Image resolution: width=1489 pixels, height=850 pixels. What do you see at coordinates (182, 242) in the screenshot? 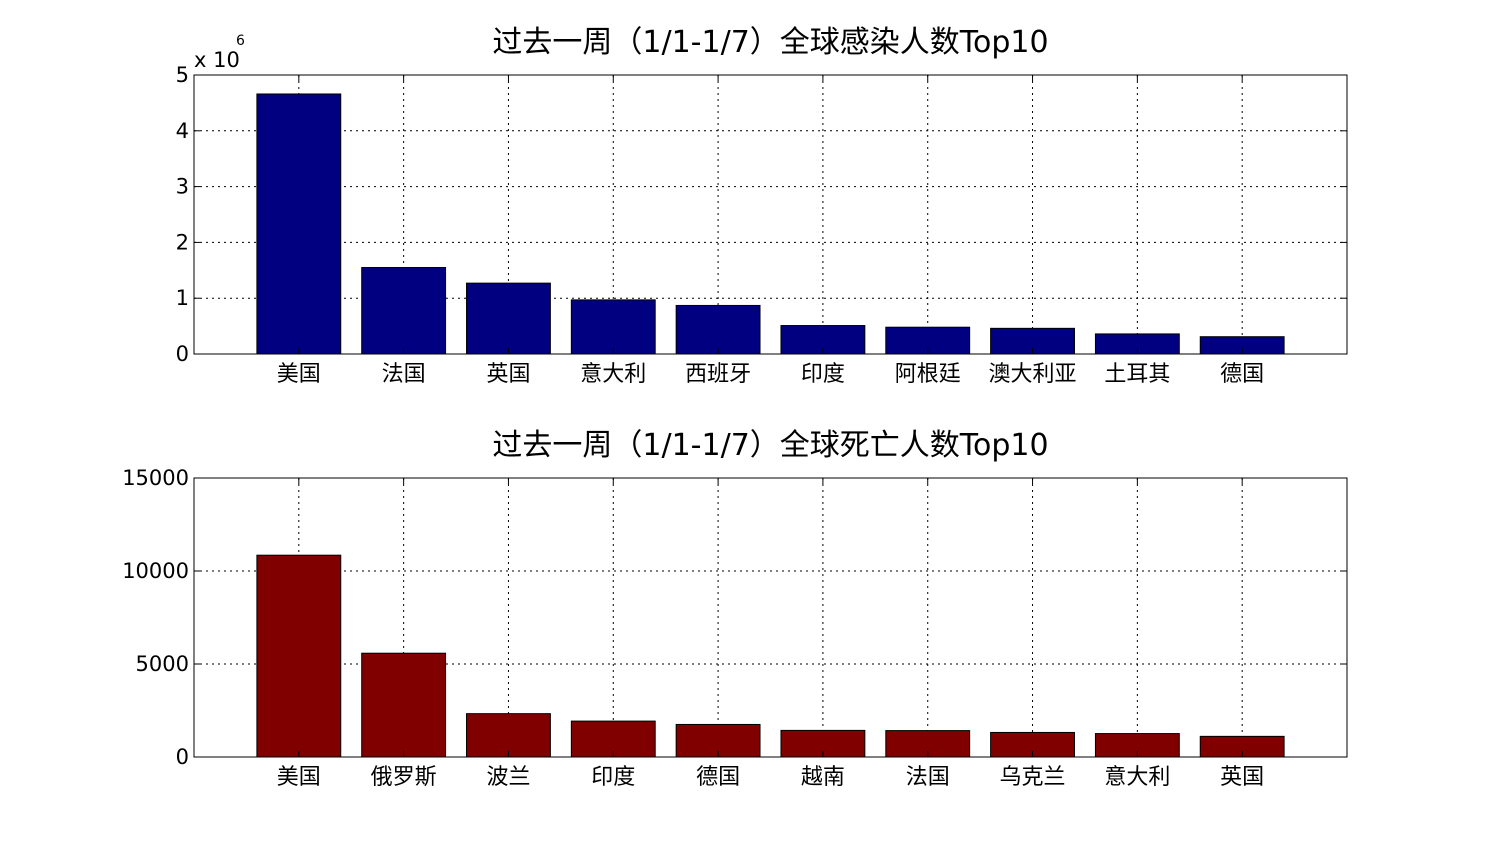
I see `y-tick-label: 2` at bounding box center [182, 242].